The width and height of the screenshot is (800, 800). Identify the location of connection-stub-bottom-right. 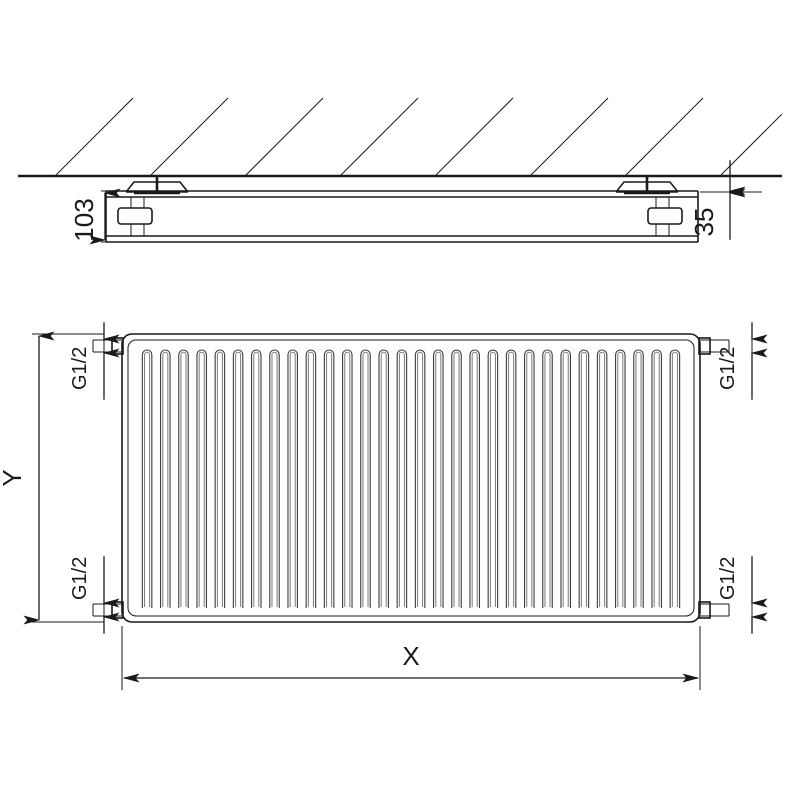
(714, 610).